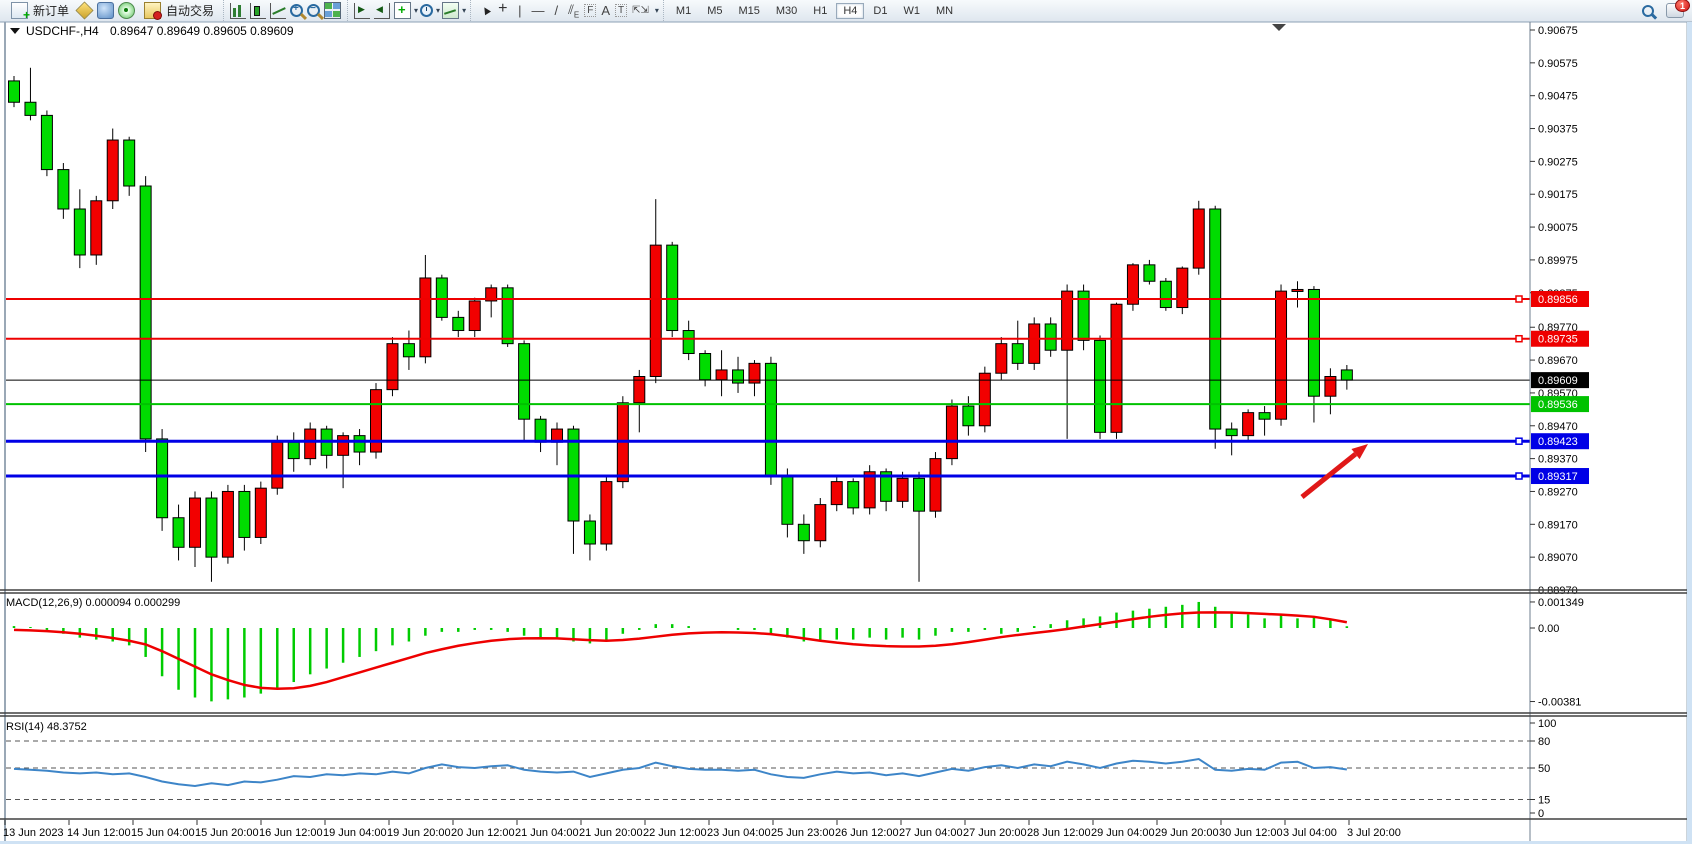 This screenshot has height=844, width=1692. What do you see at coordinates (640, 10) in the screenshot?
I see `arrows-tool-dropdown: ⇱⇲` at bounding box center [640, 10].